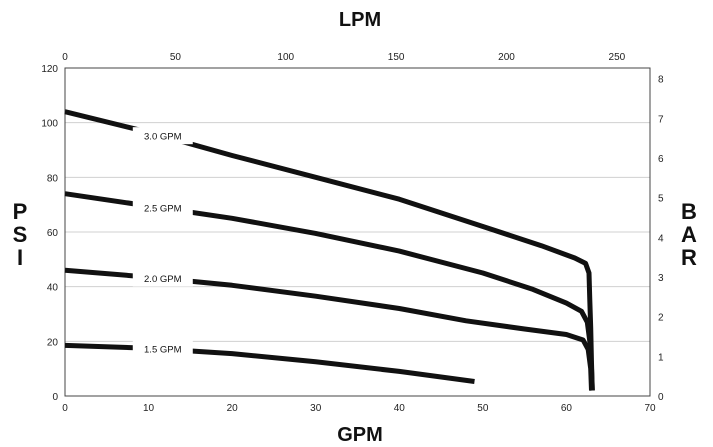  Describe the element at coordinates (661, 119) in the screenshot. I see `y2-tick-label: 7` at that location.